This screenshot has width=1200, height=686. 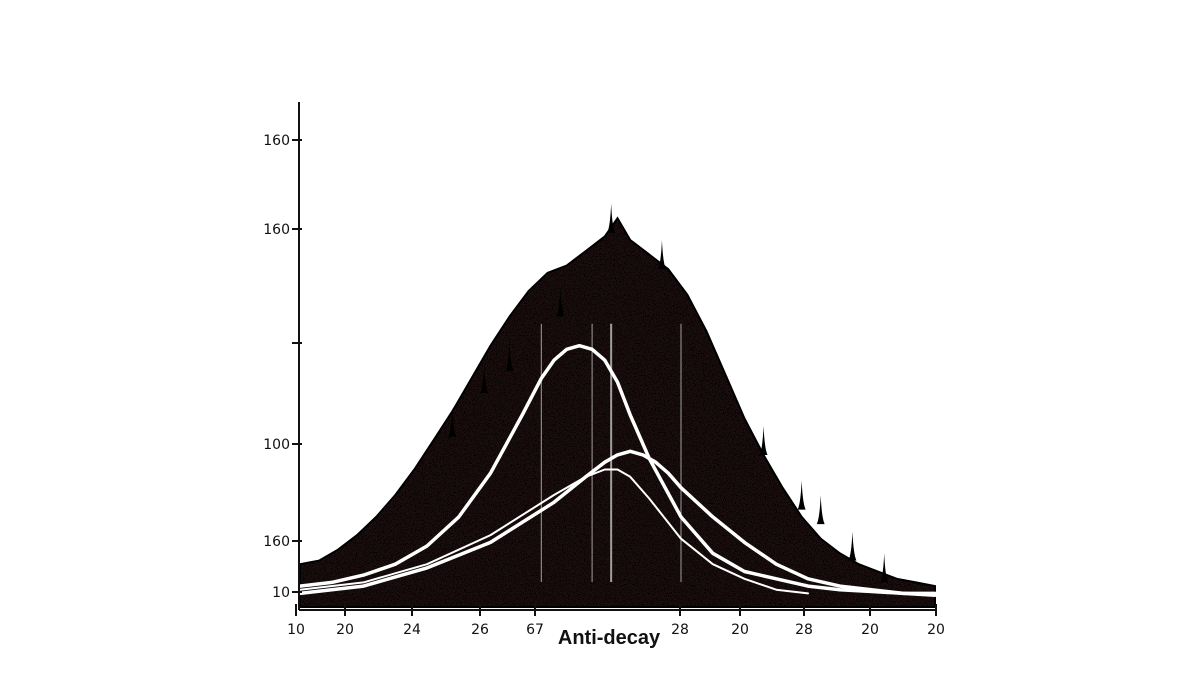 What do you see at coordinates (535, 630) in the screenshot?
I see `x-tick-label-4: 67` at bounding box center [535, 630].